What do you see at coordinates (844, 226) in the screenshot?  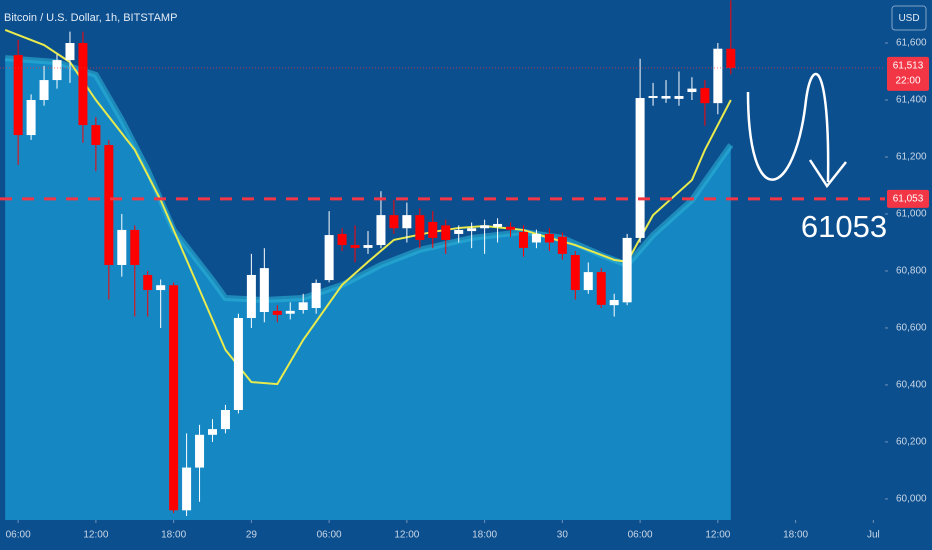 I see `annotation: 61053` at bounding box center [844, 226].